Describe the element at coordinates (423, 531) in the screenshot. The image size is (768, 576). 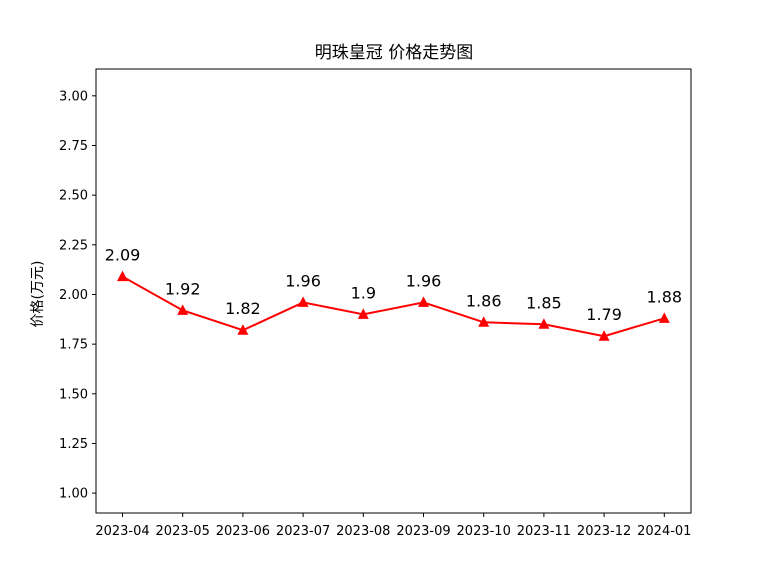
I see `x-tick-label: 2023-09` at that location.